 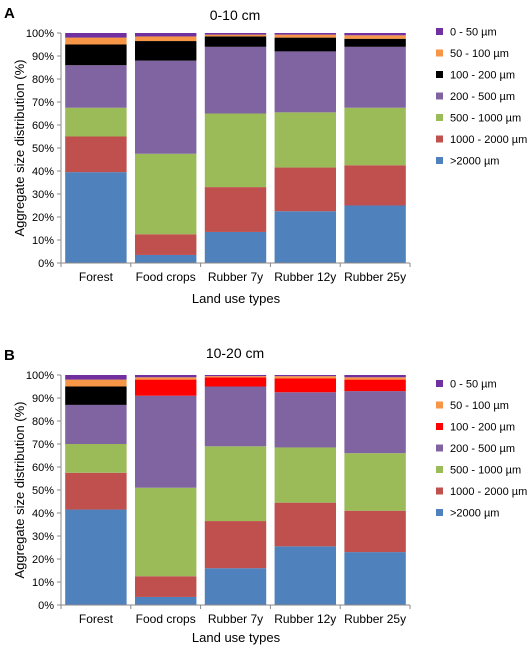 What do you see at coordinates (19, 489) in the screenshot?
I see `y-axis-label: Aggregate size distribution (%)` at bounding box center [19, 489].